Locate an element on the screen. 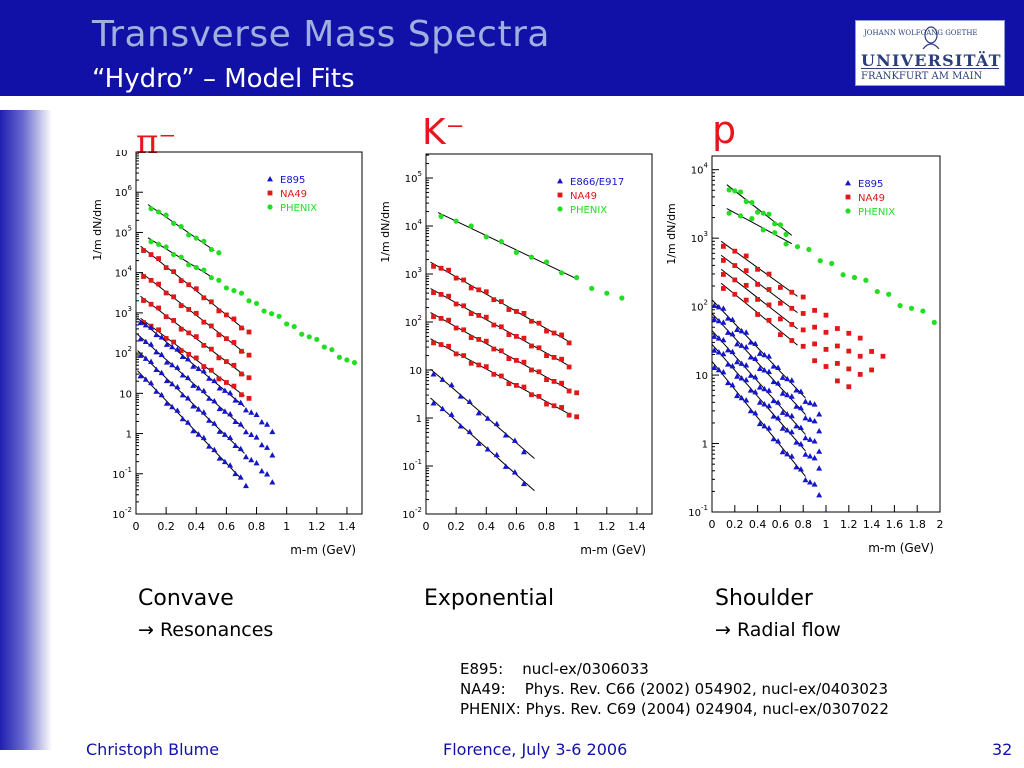 The height and width of the screenshot is (768, 1024). x-tick-label: 1 is located at coordinates (576, 526).